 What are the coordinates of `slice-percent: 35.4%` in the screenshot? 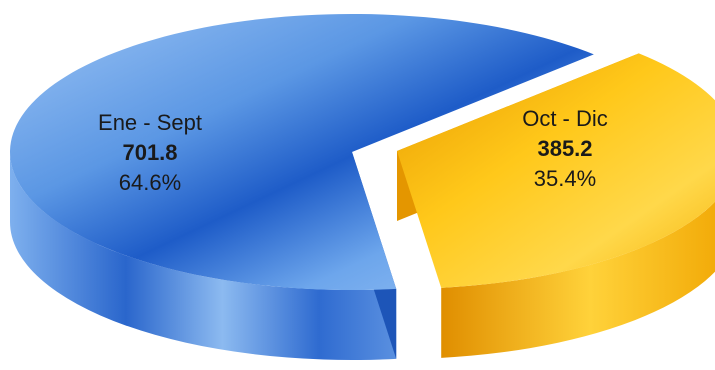 It's located at (565, 178).